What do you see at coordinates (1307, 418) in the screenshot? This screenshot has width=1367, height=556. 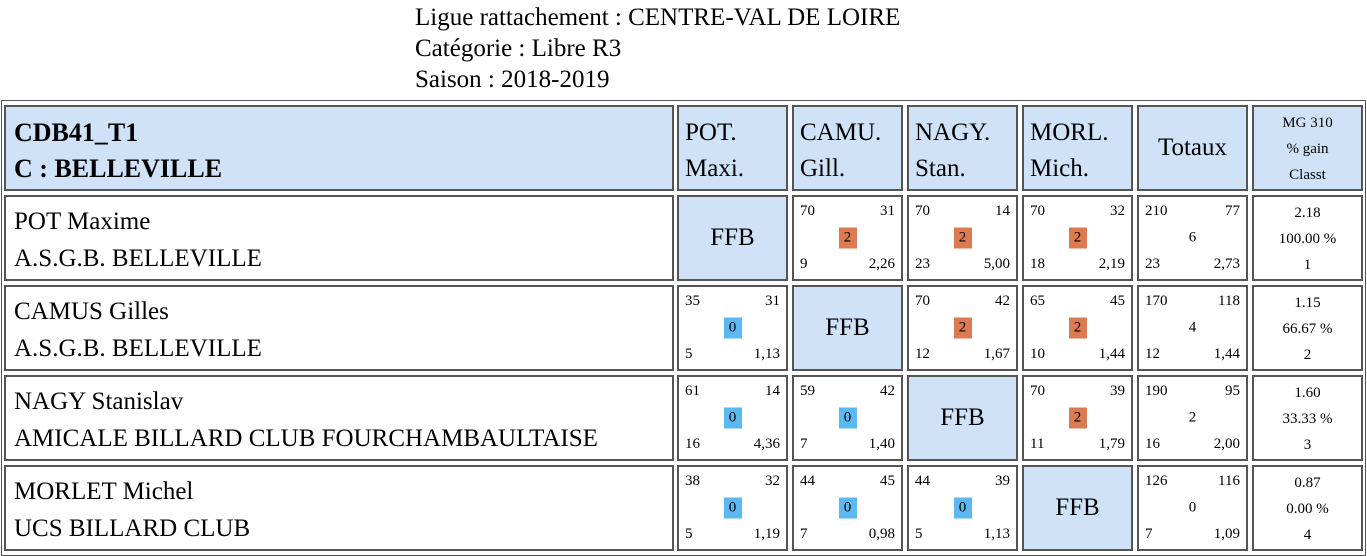 I see `stats-cell: 1.60 33.33 % 3` at bounding box center [1307, 418].